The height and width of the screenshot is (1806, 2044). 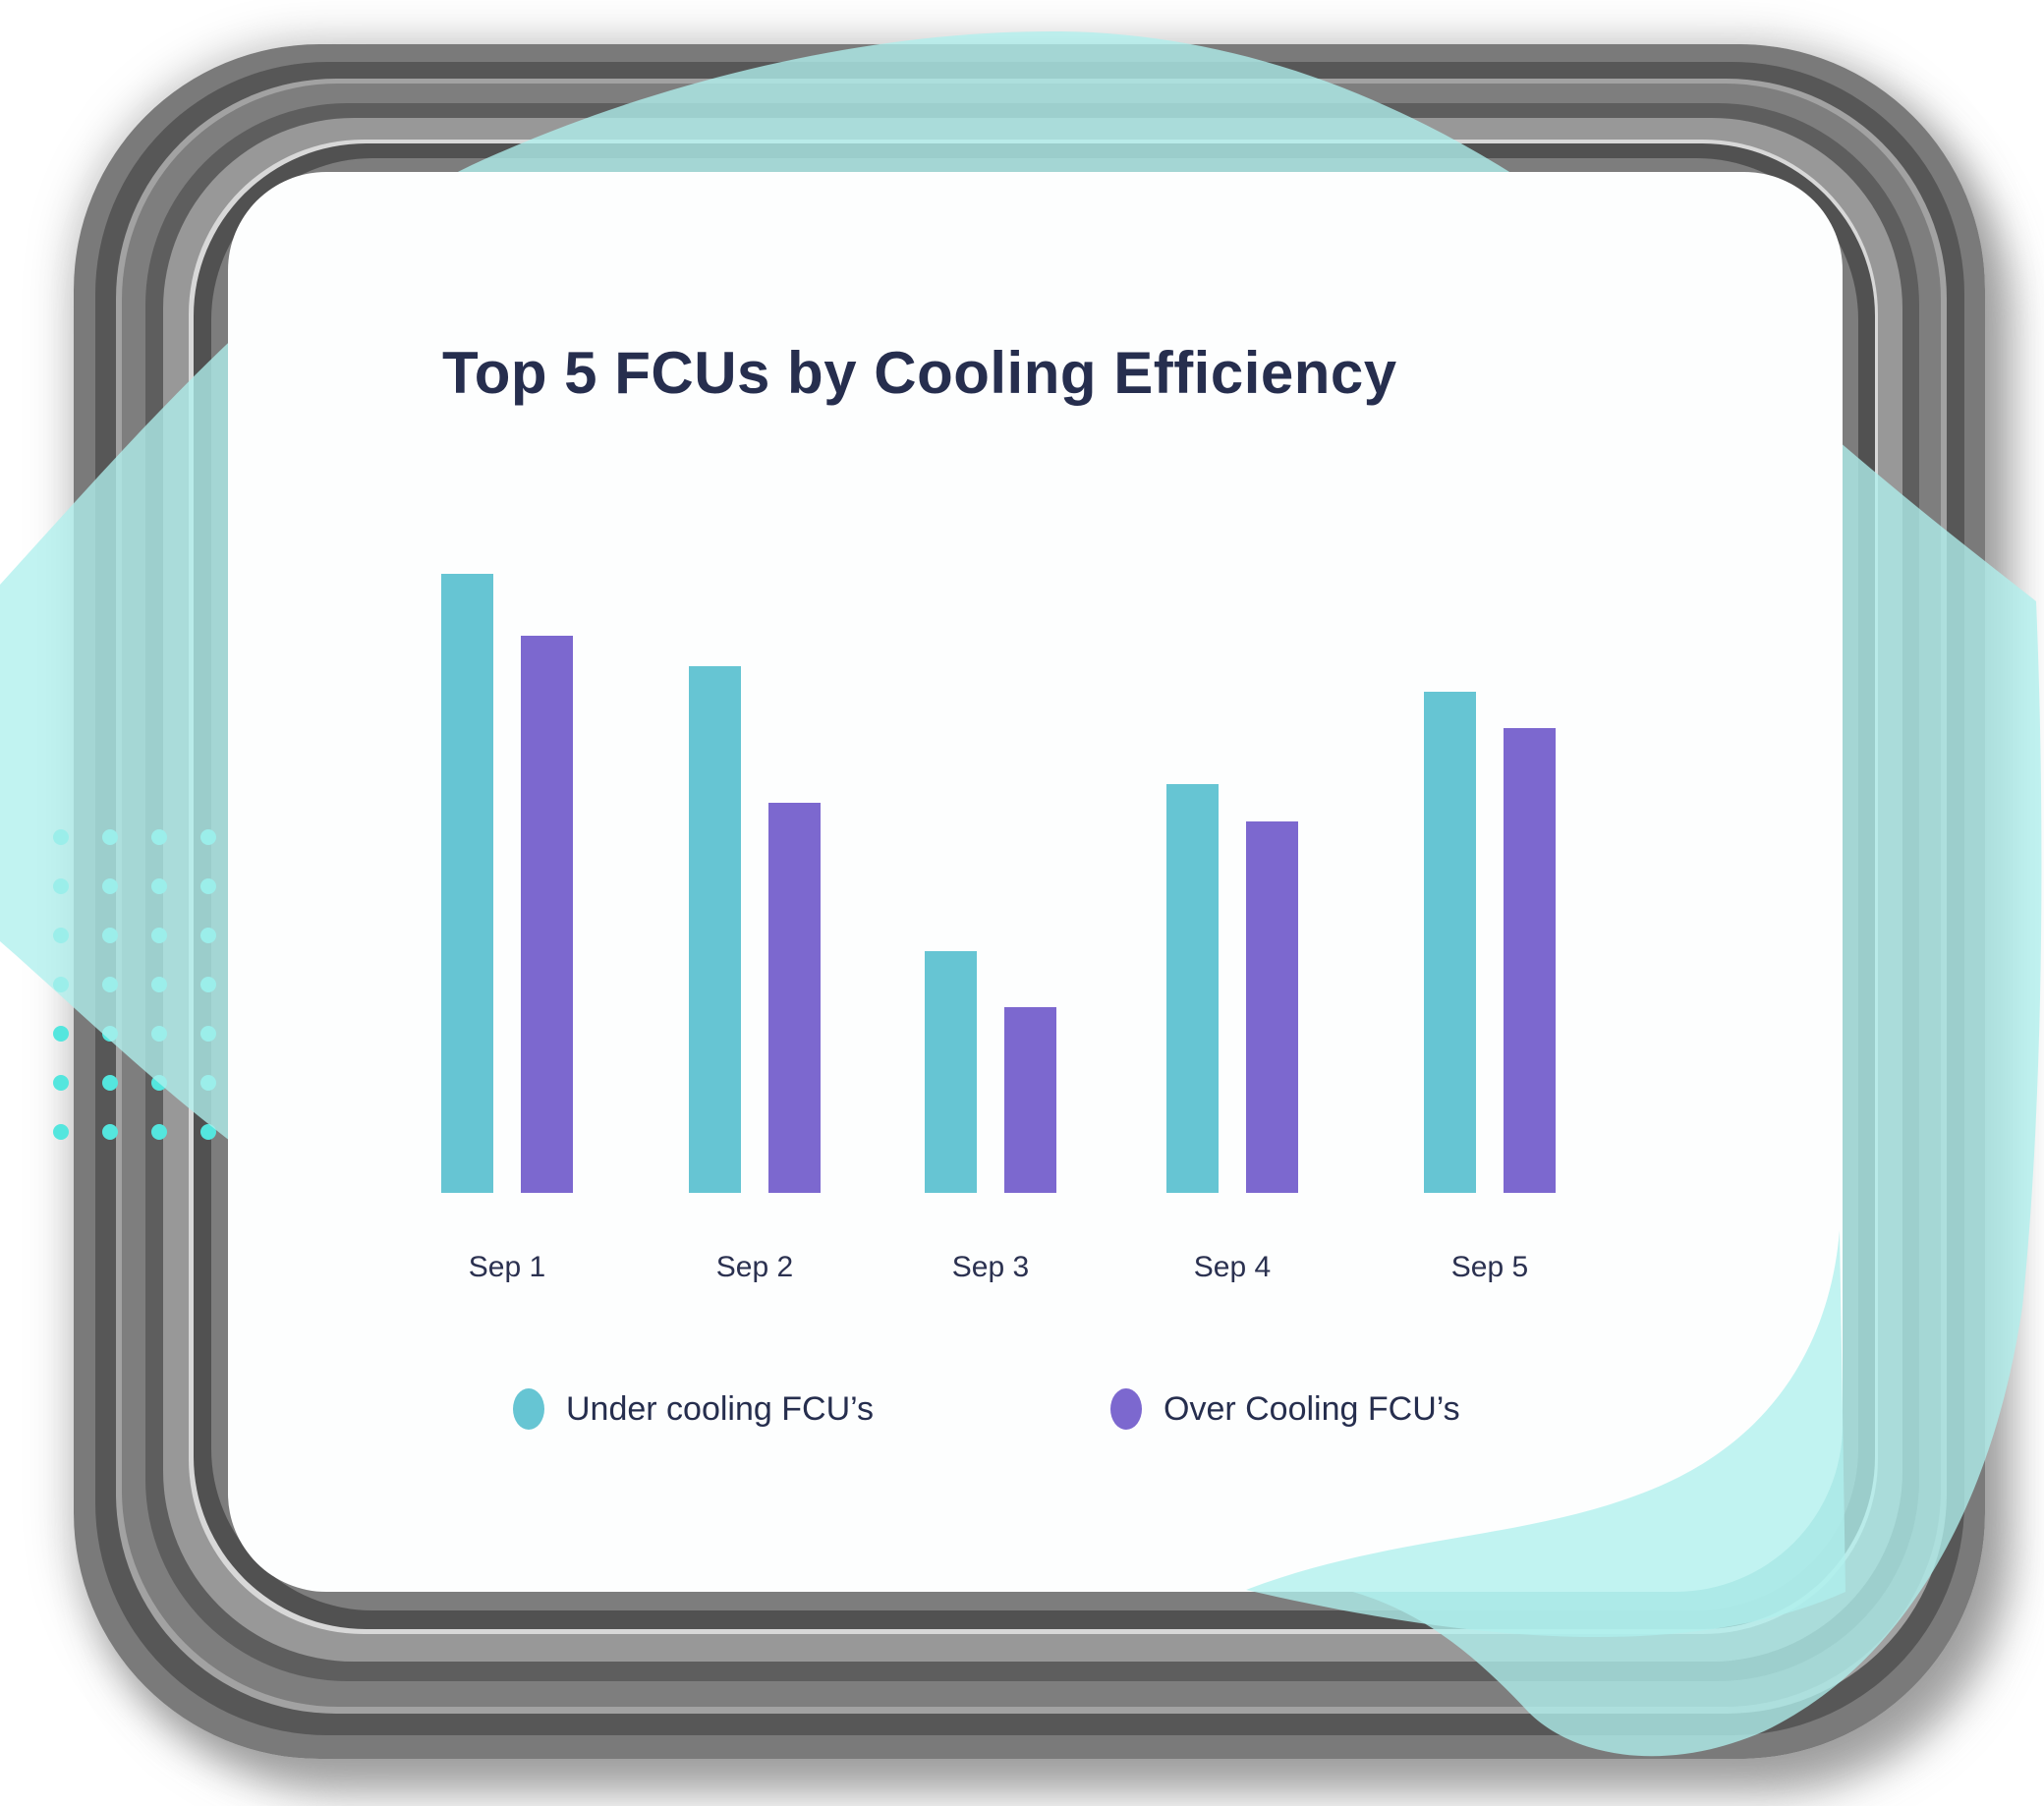 What do you see at coordinates (720, 1408) in the screenshot?
I see `legend-label-under-cooling: Under cooling FCU’s` at bounding box center [720, 1408].